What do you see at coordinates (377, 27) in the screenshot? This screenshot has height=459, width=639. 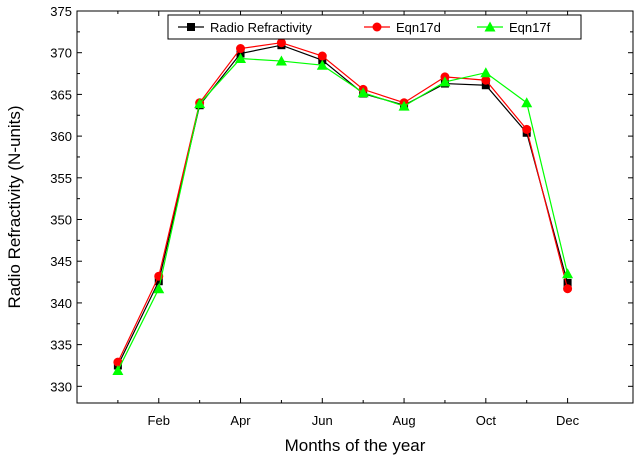 I see `legend-marker-eqn17d` at bounding box center [377, 27].